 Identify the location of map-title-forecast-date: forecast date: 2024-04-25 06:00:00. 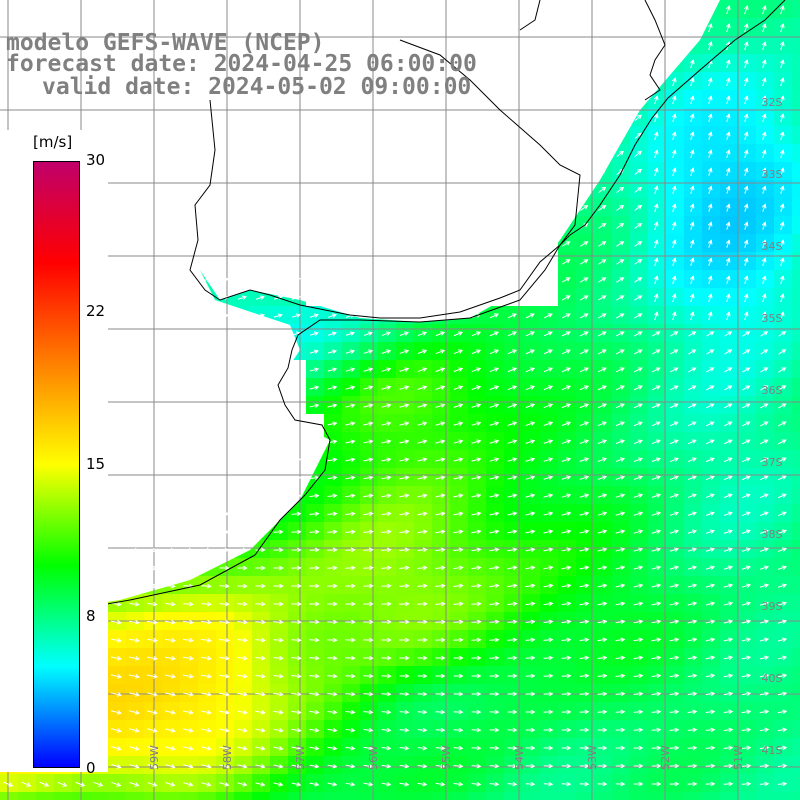
(241, 64).